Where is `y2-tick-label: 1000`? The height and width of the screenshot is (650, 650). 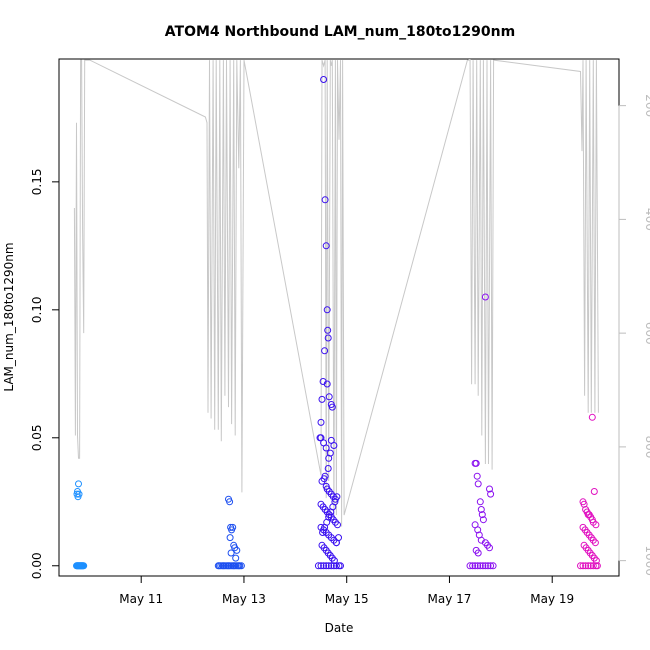 y2-tick-label: 1000 is located at coordinates (646, 560).